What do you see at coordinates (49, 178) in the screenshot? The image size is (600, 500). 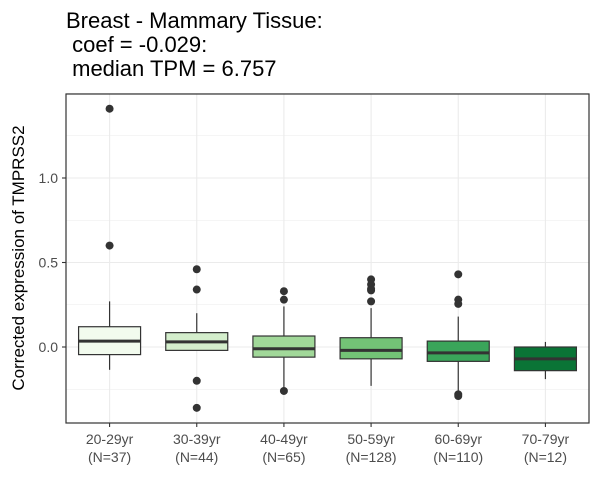 I see `y-tick-label: 1.0` at bounding box center [49, 178].